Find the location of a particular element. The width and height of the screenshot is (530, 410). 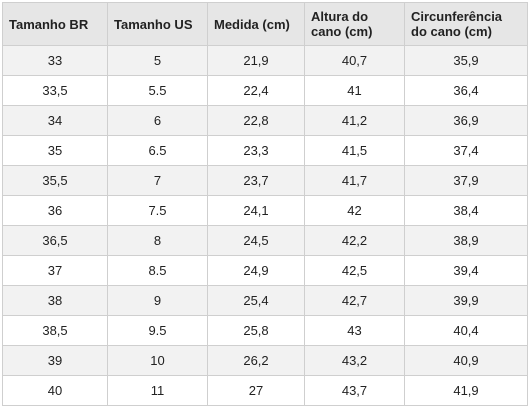

table-cell: 36,9 is located at coordinates (466, 120).